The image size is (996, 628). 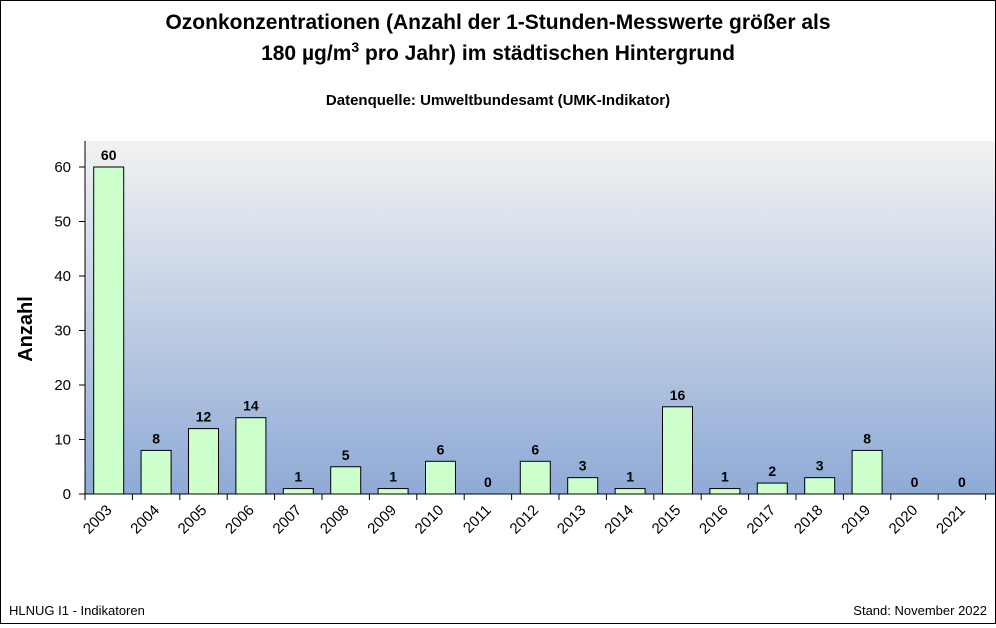 What do you see at coordinates (714, 520) in the screenshot?
I see `x-tick-label-2016: 2016` at bounding box center [714, 520].